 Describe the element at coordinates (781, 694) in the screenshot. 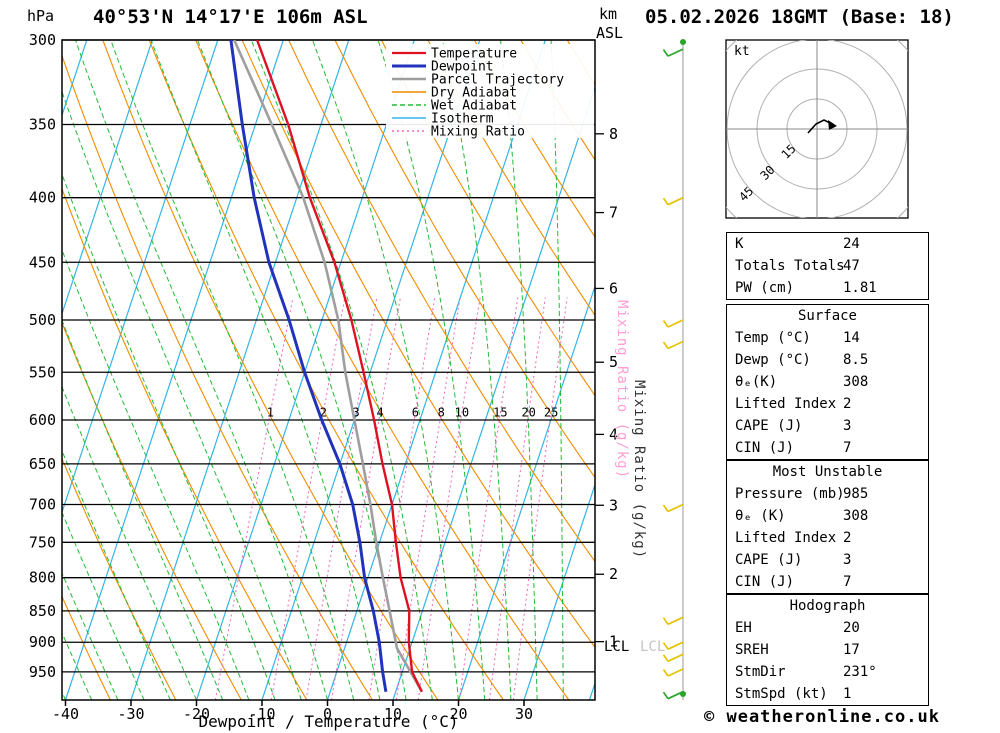

I see `row-label: StmSpd (kt)` at that location.